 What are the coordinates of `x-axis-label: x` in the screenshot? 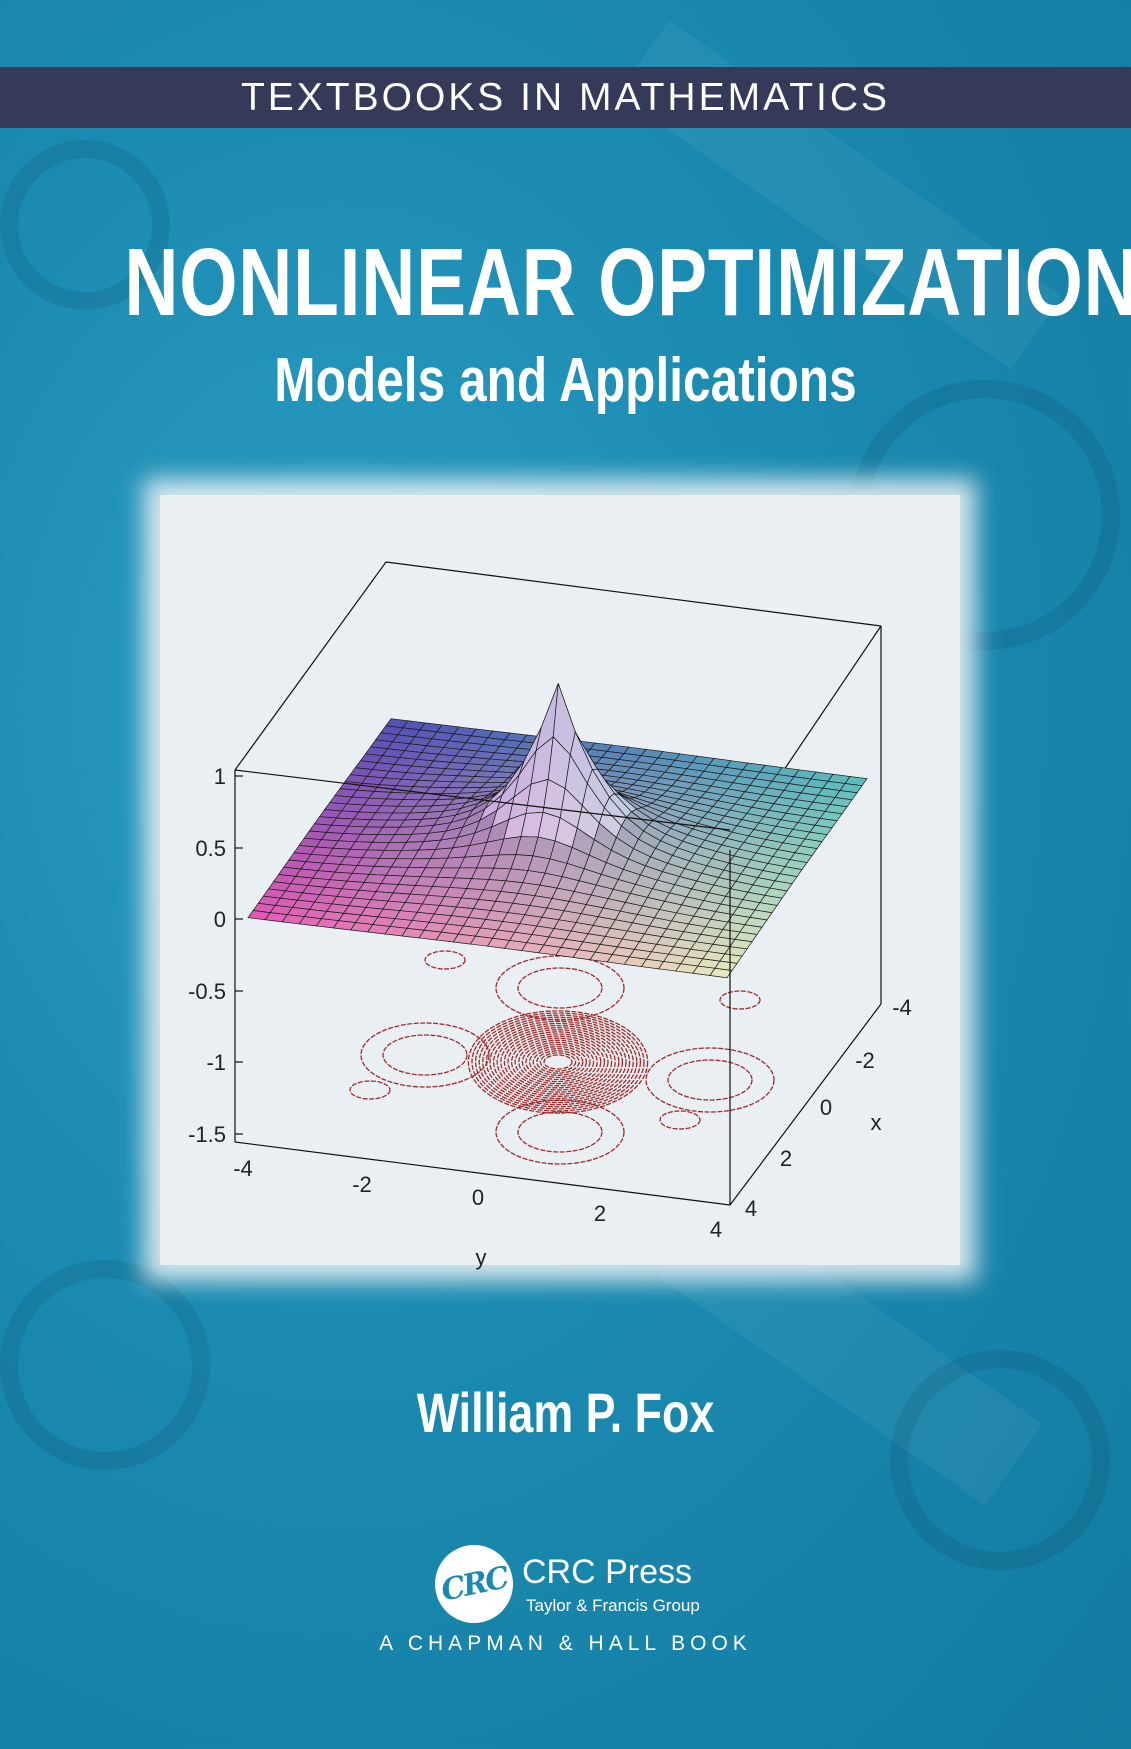 It's located at (876, 1122).